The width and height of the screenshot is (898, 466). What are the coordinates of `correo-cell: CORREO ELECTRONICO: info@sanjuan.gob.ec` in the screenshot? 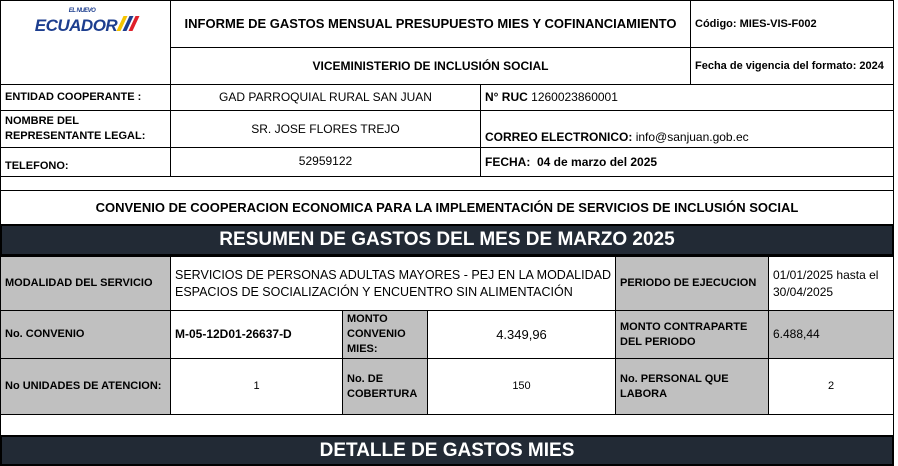 It's located at (687, 129).